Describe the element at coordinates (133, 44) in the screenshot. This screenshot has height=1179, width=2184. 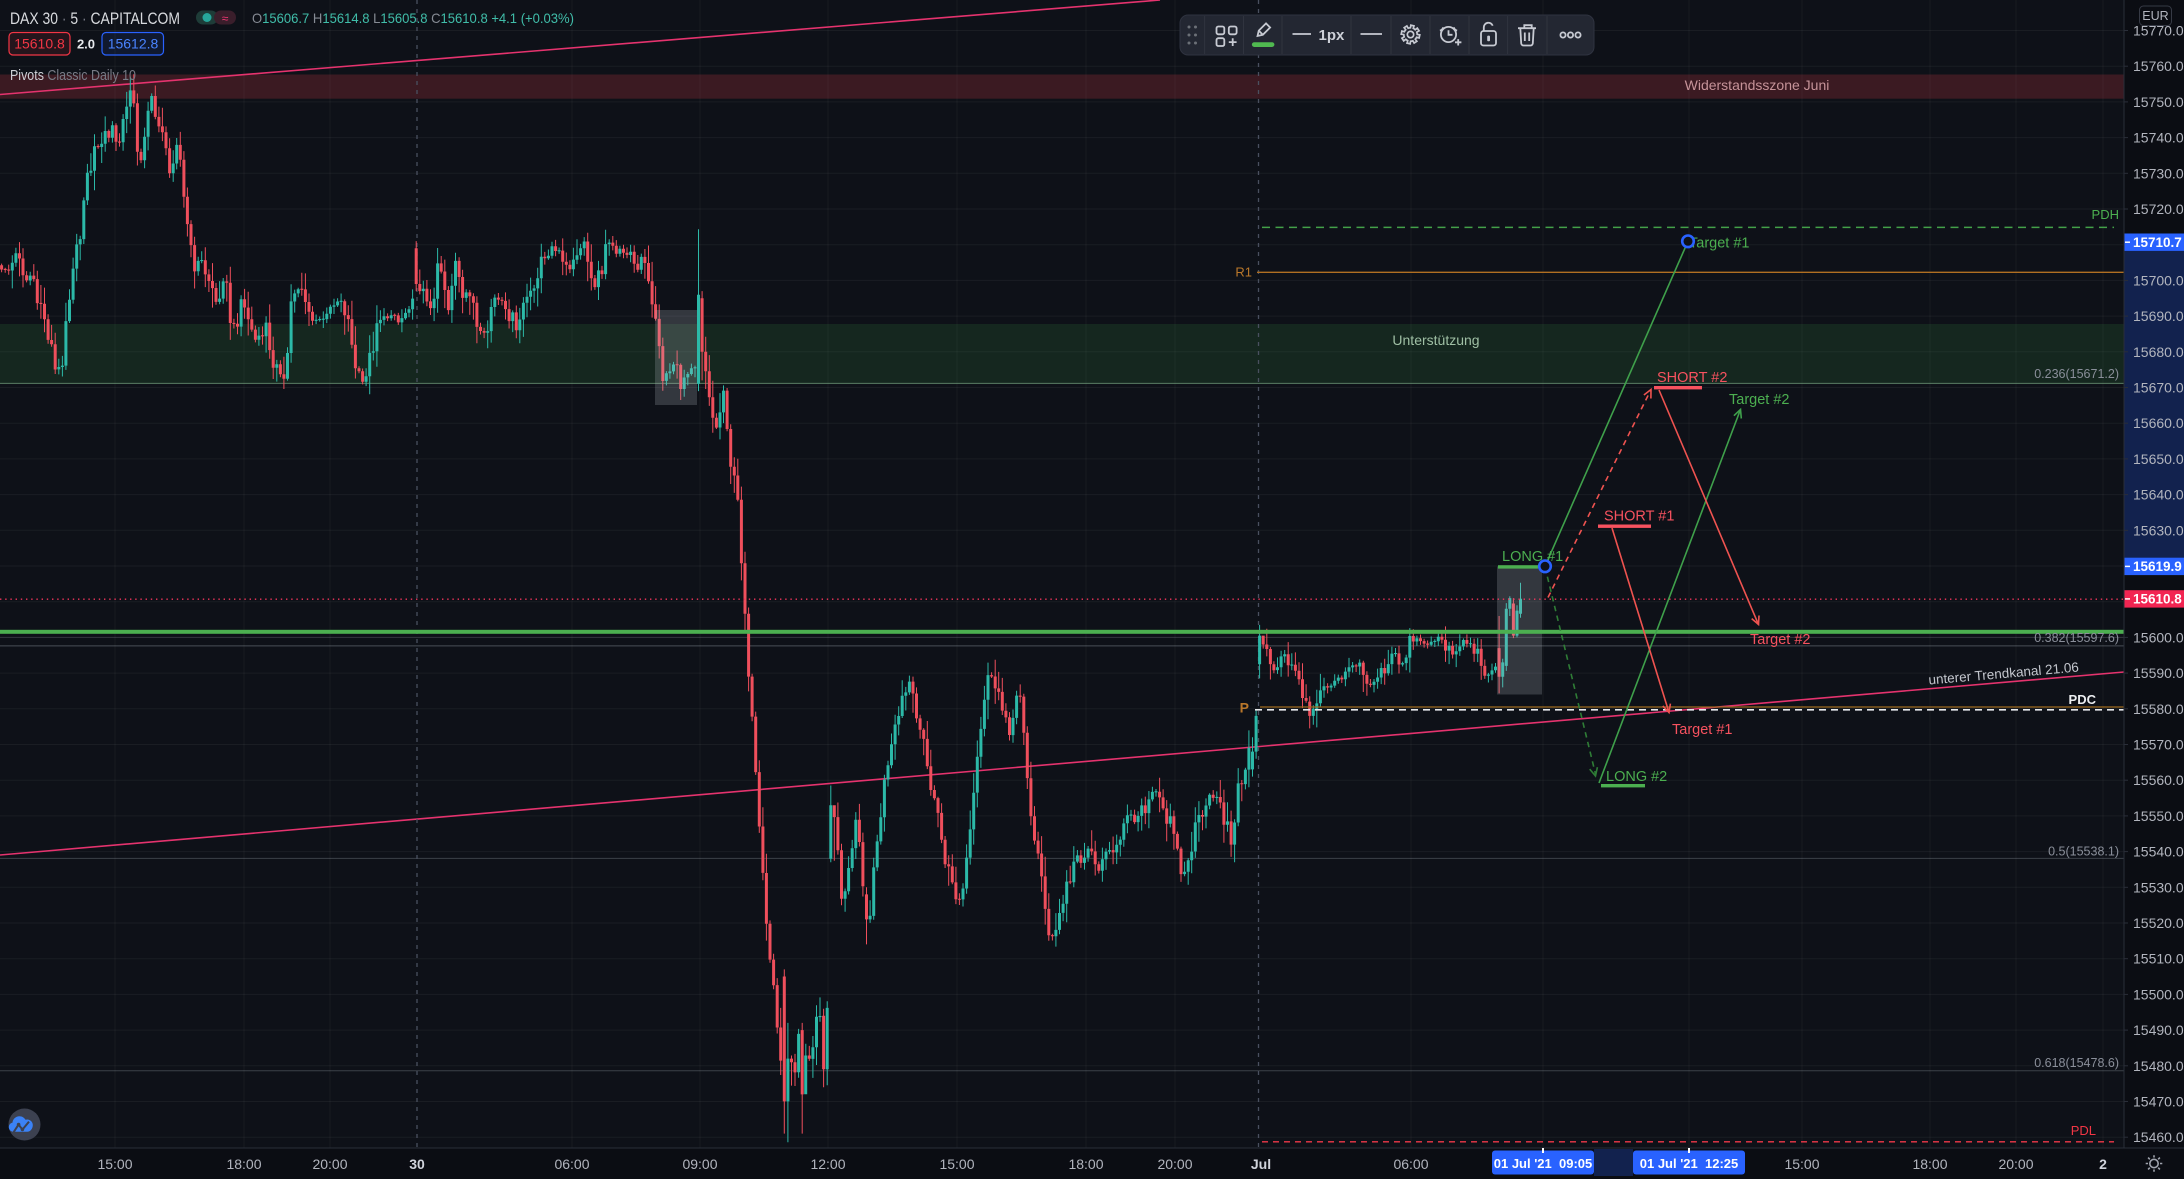
I see `svg-text: 15612.8` at that location.